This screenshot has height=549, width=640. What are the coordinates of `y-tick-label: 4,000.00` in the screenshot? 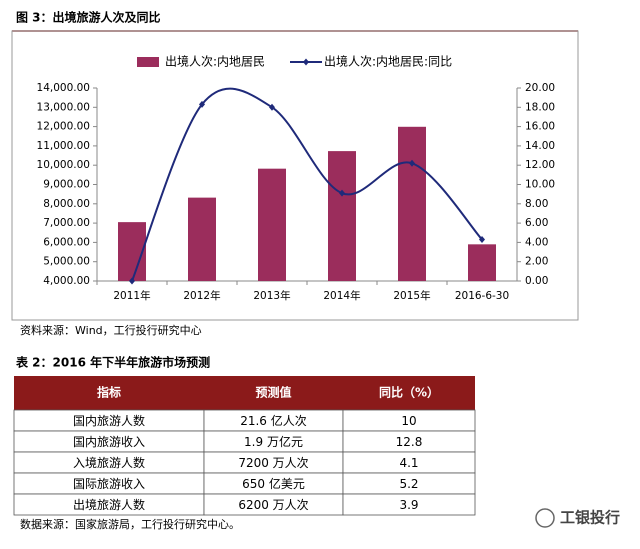 It's located at (66, 281).